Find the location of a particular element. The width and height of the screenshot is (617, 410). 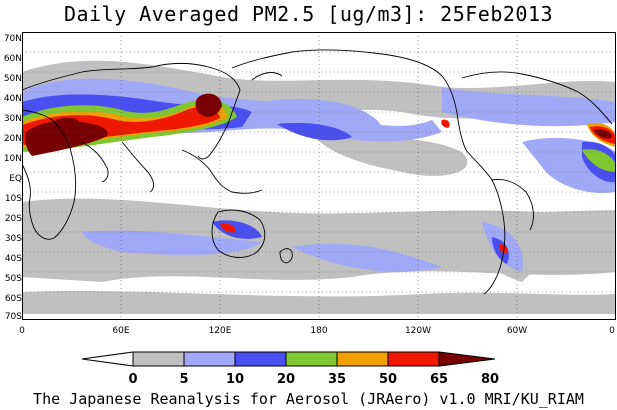

lat-label-60n: 60N is located at coordinates (12, 59).